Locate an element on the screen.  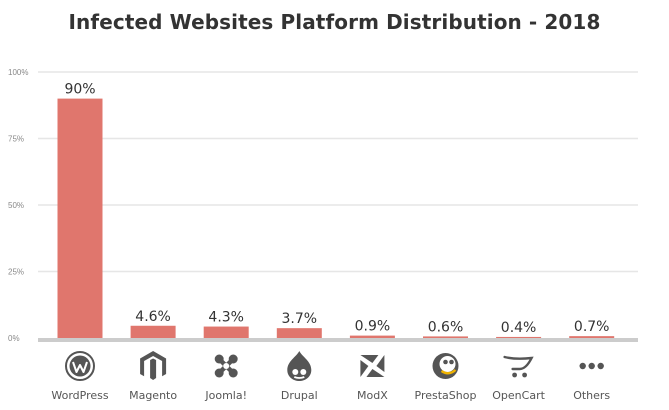
category-label: OpenCart is located at coordinates (518, 395).